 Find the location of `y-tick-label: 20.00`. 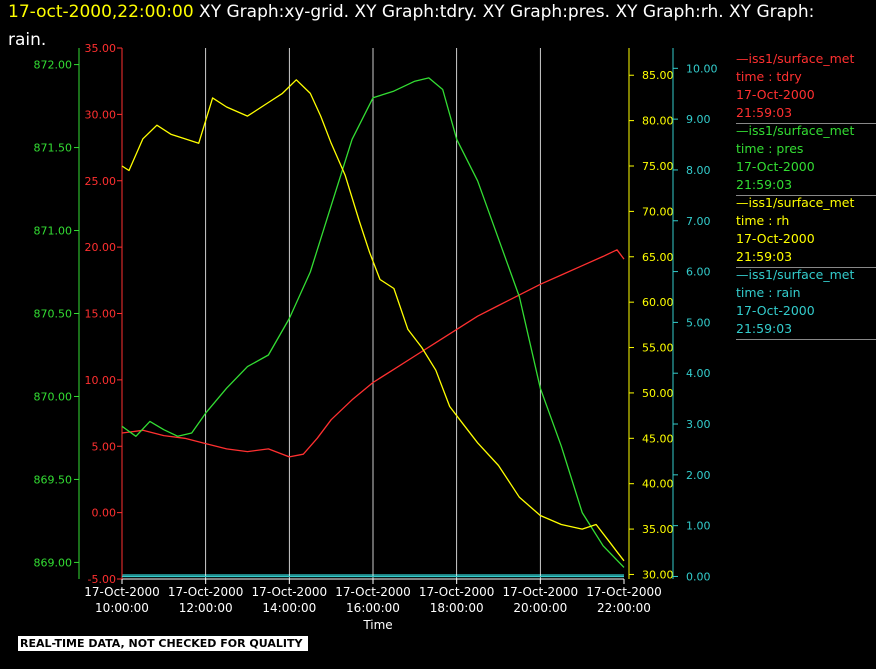

y-tick-label: 20.00 is located at coordinates (101, 247).